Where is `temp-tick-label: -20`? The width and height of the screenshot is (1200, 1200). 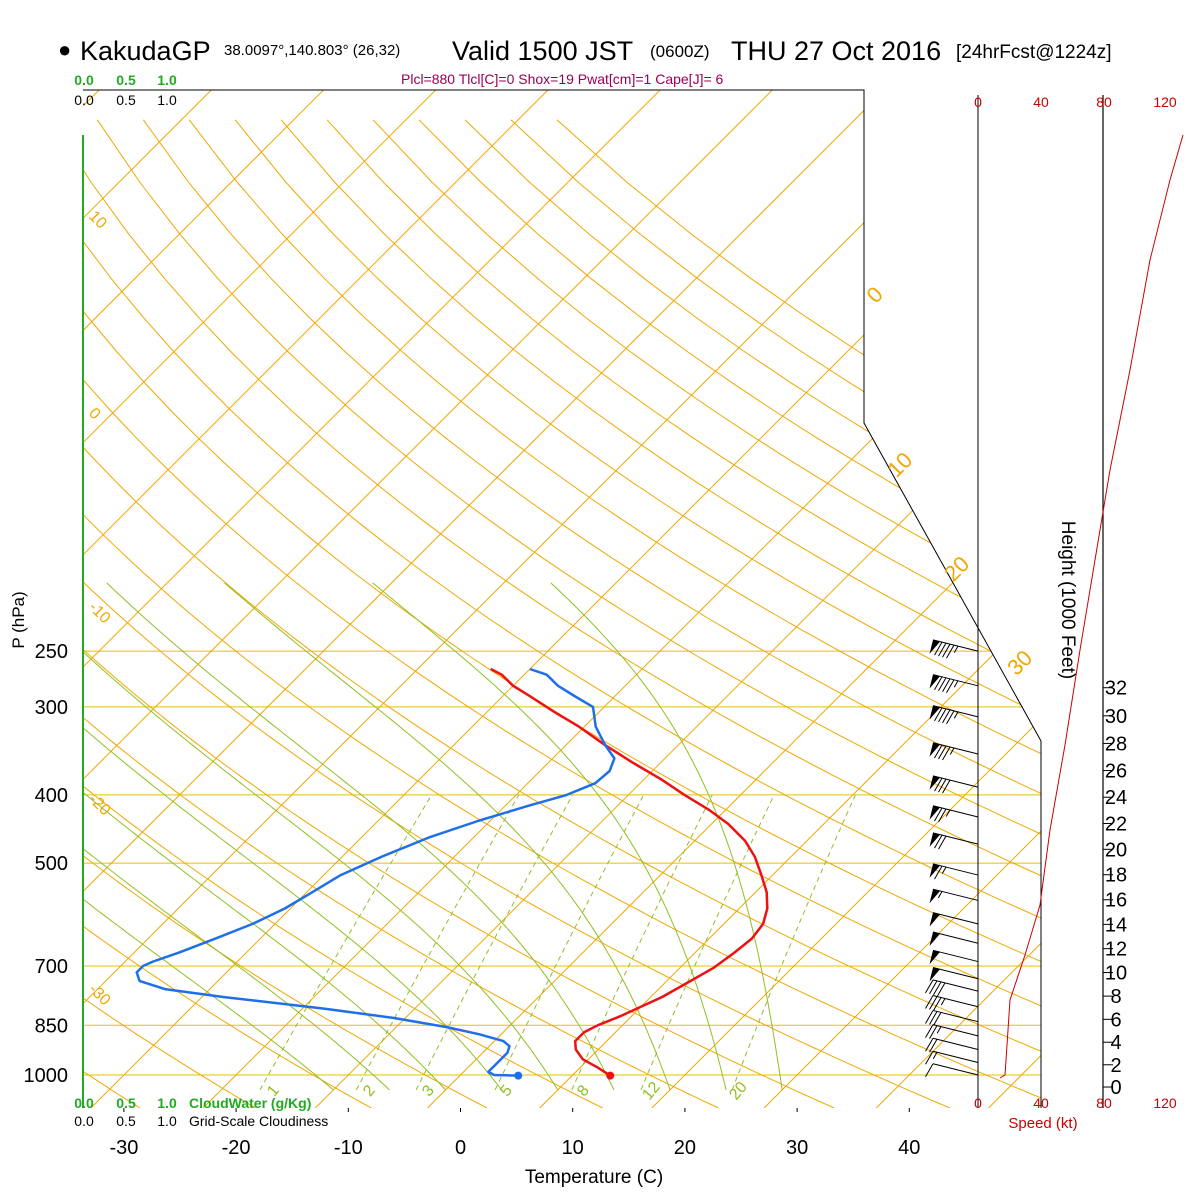 temp-tick-label: -20 is located at coordinates (236, 1148).